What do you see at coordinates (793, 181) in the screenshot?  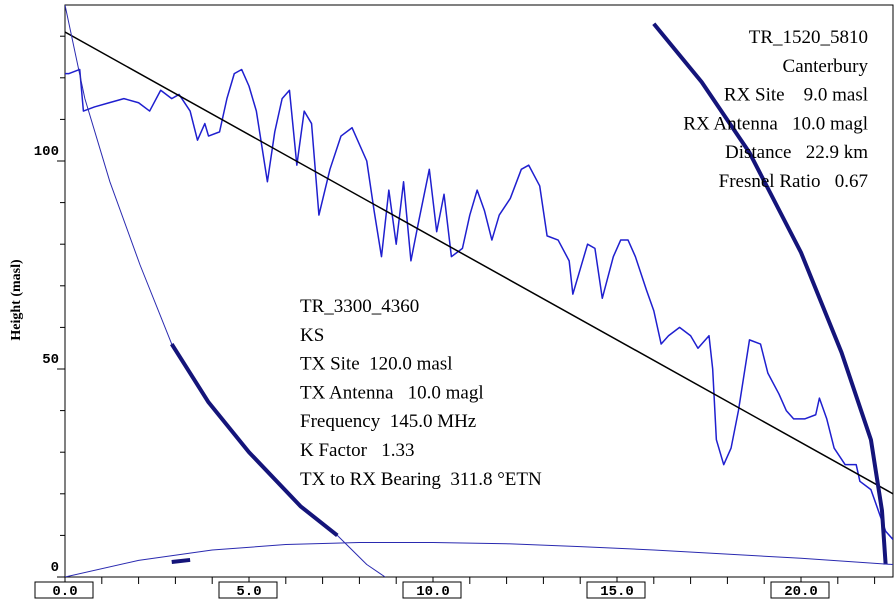 I see `annotation-line: Fresnel Ratio 0.67` at bounding box center [793, 181].